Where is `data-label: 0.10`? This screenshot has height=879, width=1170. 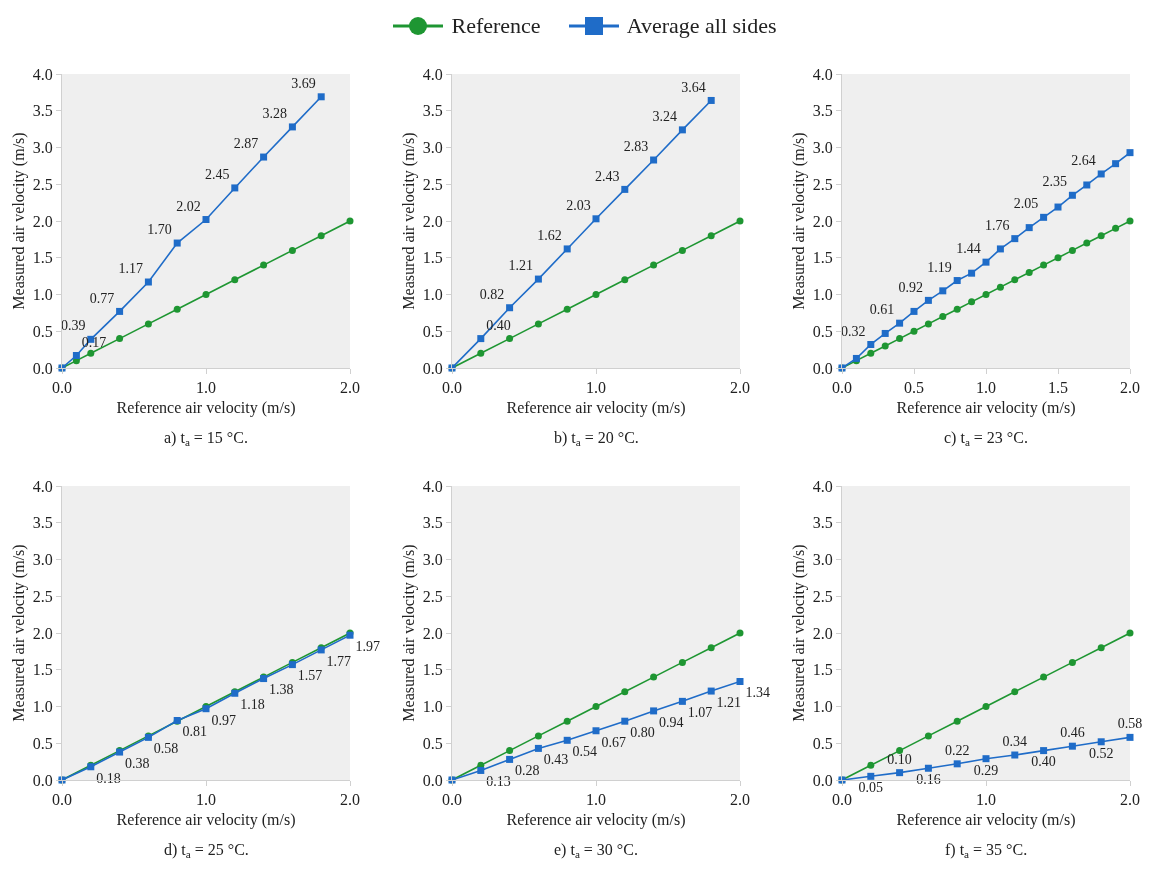
data-label: 0.10 is located at coordinates (899, 759).